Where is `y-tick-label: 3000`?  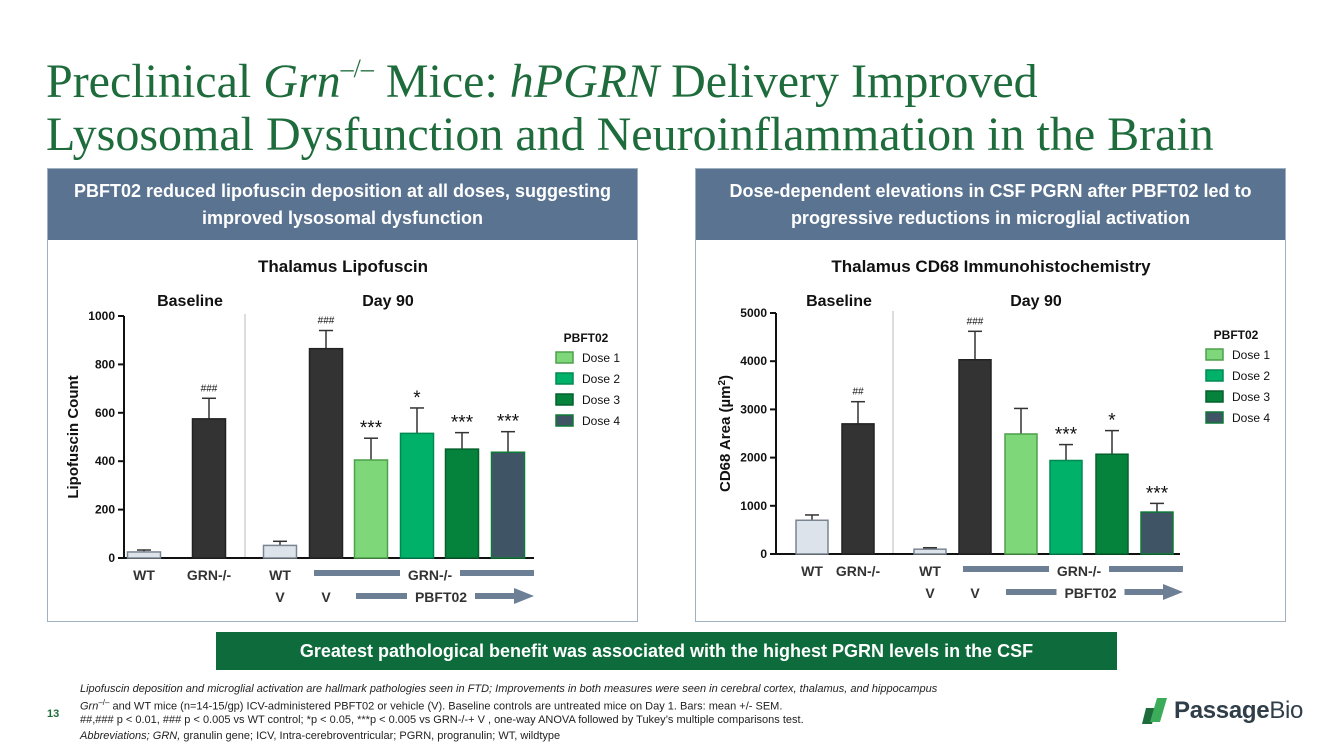 y-tick-label: 3000 is located at coordinates (753, 409).